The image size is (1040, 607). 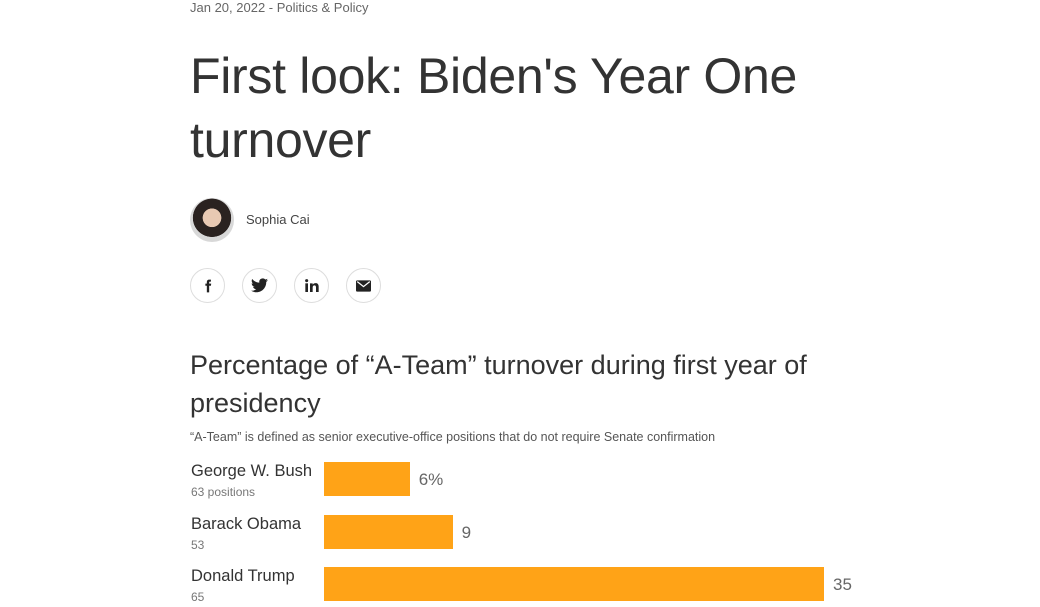 What do you see at coordinates (494, 108) in the screenshot?
I see `page-title: First look: Biden's Year One turnover` at bounding box center [494, 108].